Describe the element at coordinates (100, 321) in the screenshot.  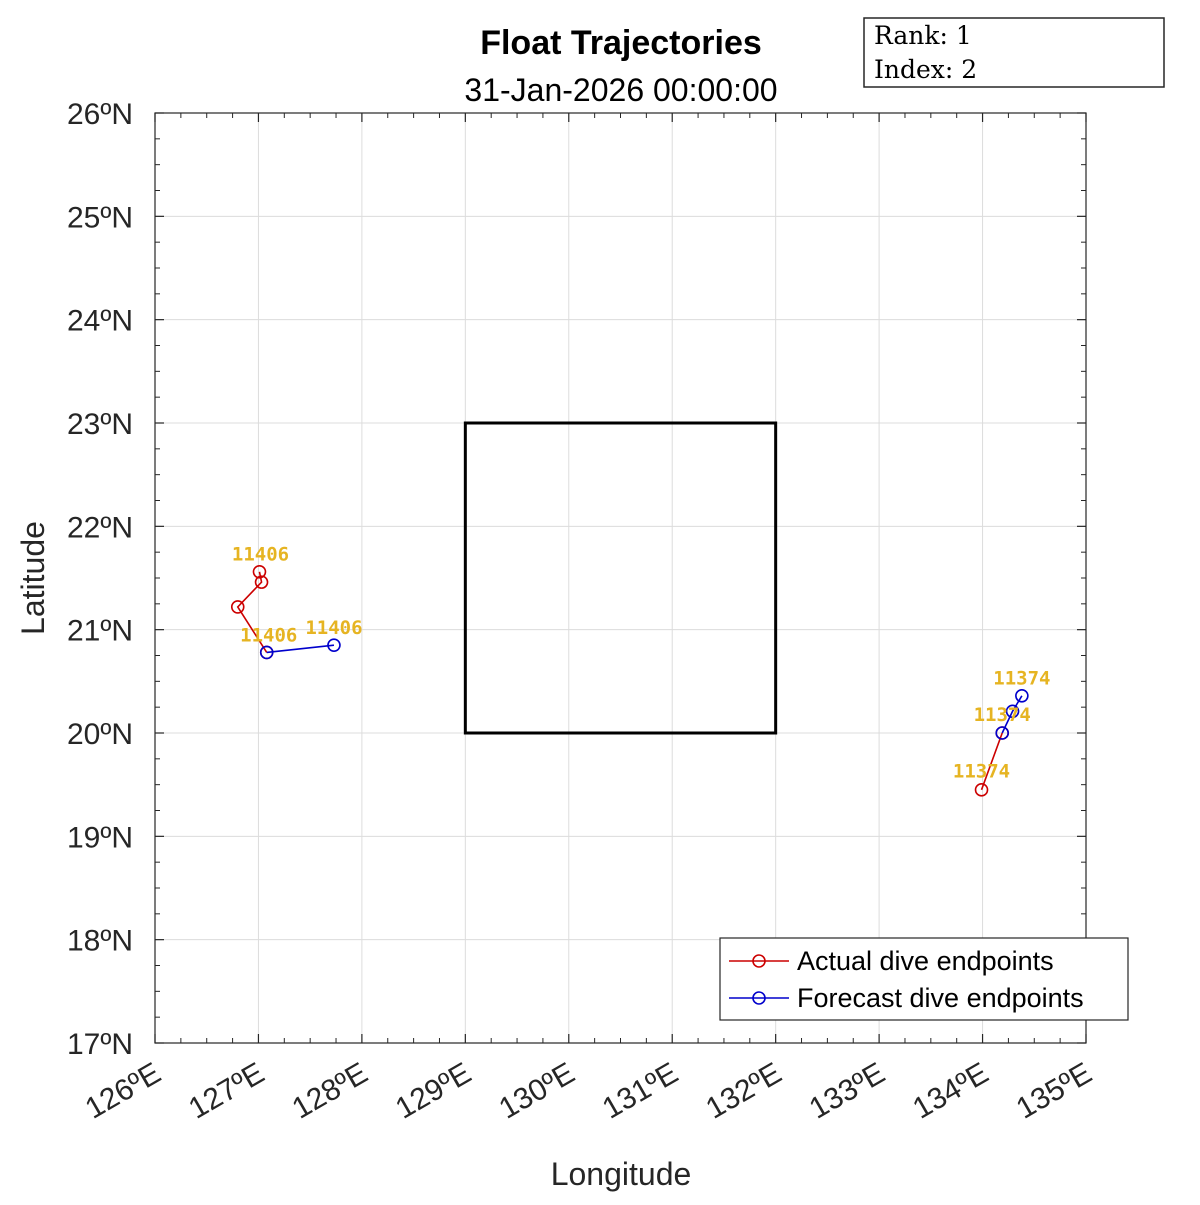
I see `y-tick-label: 24ºN` at that location.